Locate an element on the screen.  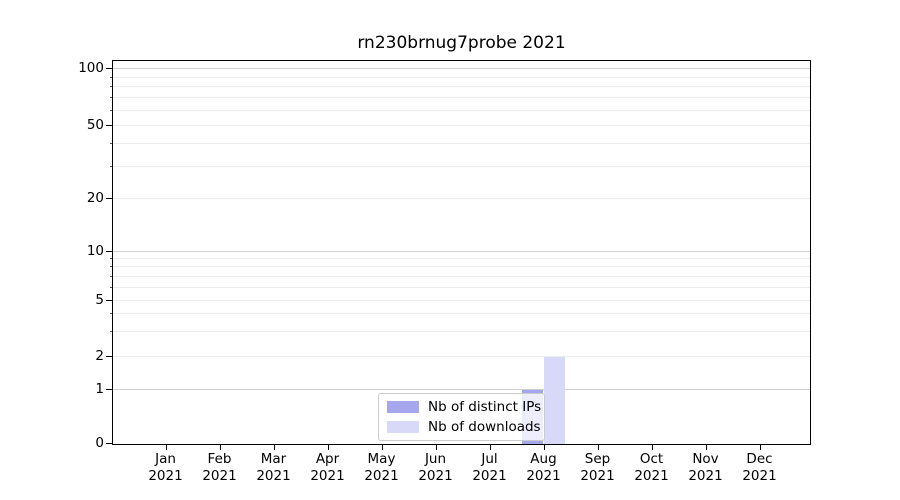
x-tick-apr is located at coordinates (328, 447).